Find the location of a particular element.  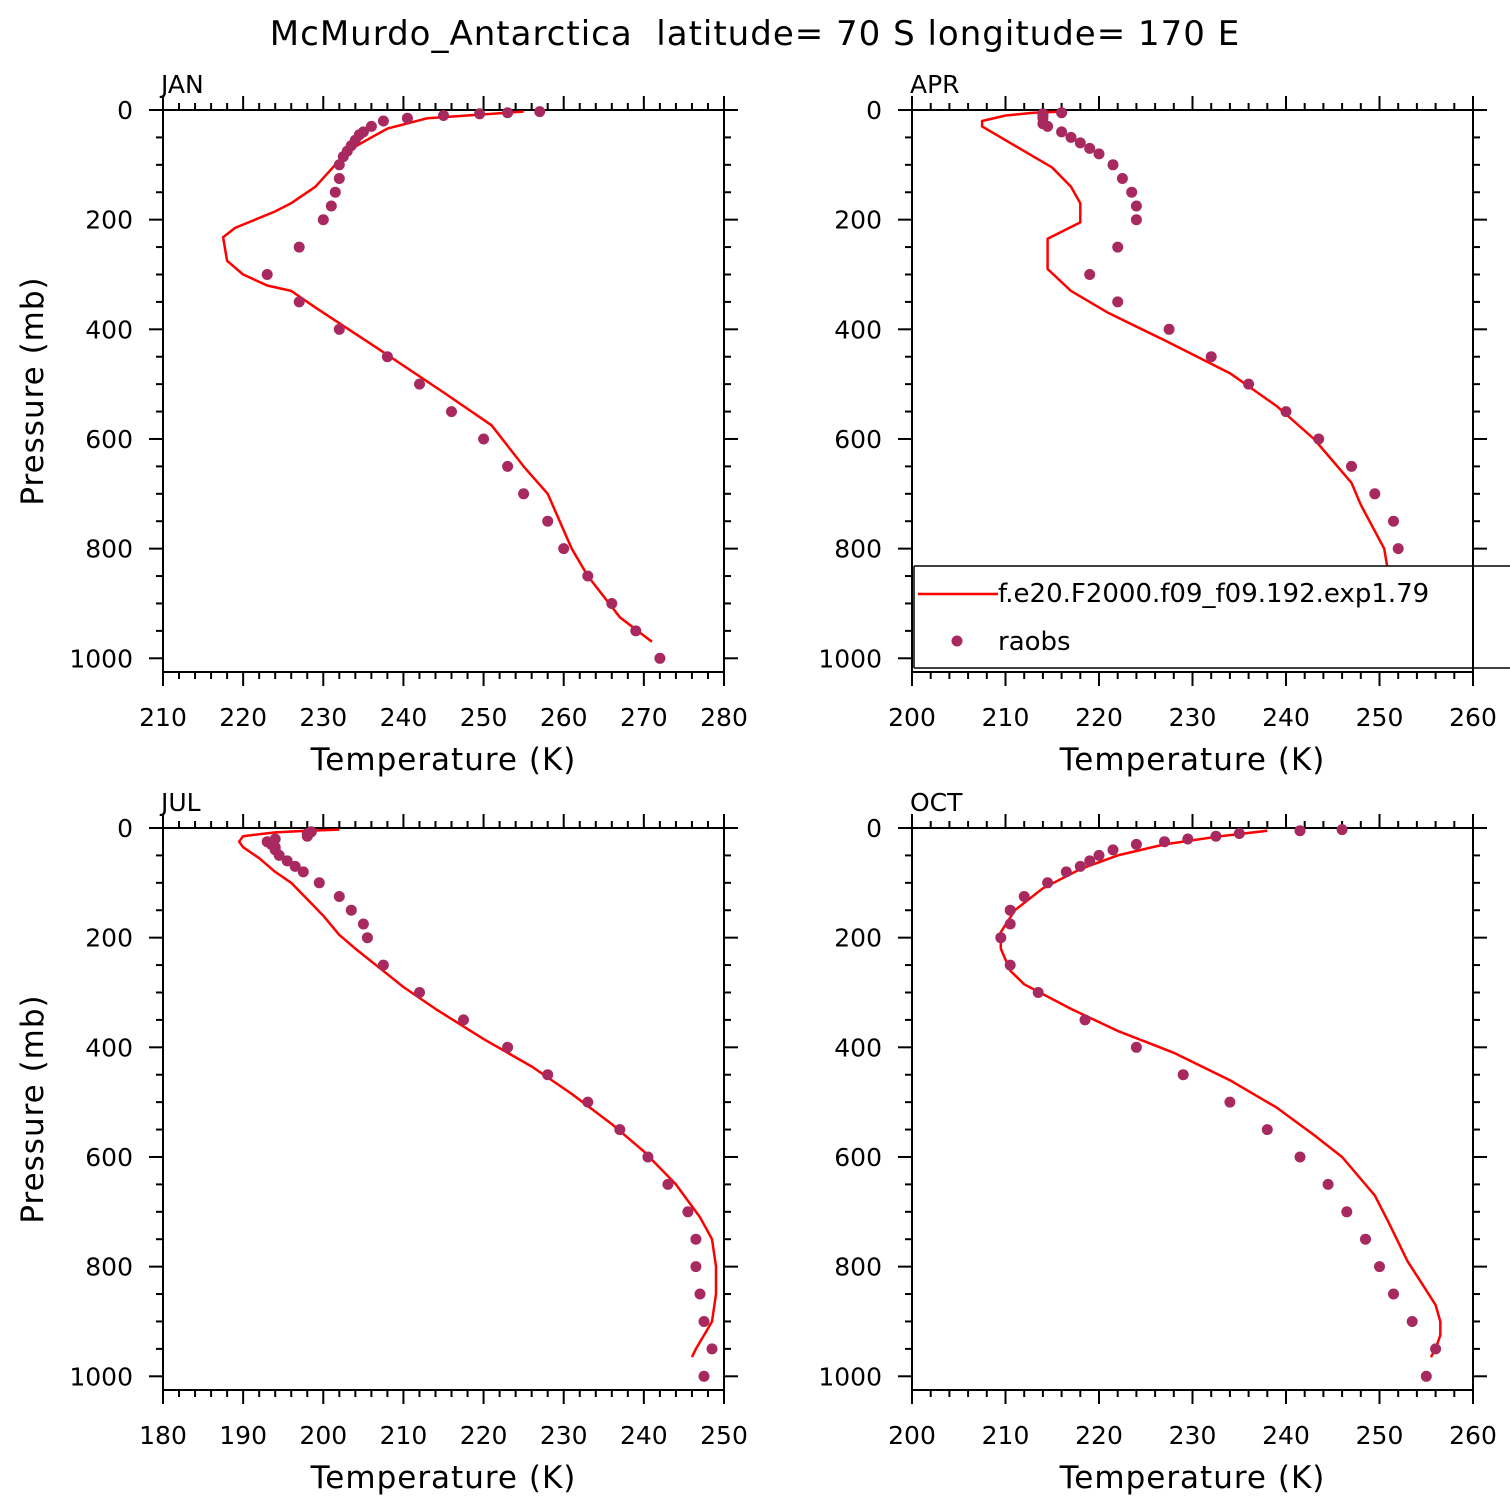

panel-label: JUL is located at coordinates (180, 802).